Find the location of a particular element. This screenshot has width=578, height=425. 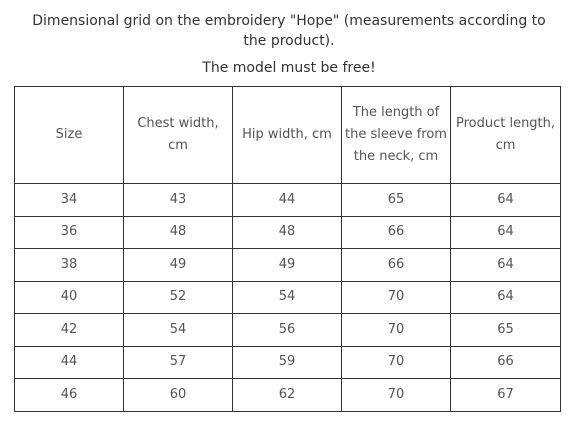

table-row: 36 48 48 66 64 is located at coordinates (287, 232).